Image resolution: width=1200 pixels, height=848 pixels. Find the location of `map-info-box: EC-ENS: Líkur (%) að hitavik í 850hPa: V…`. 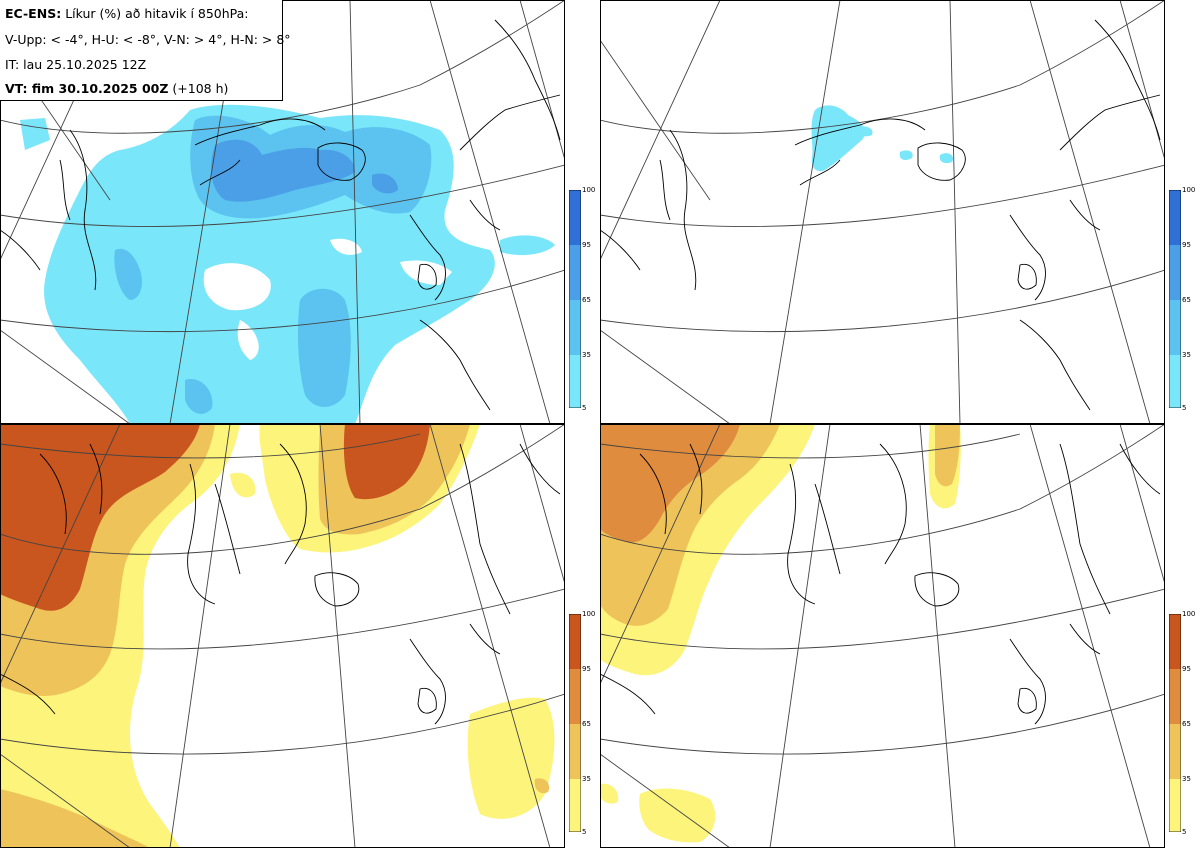

map-info-box: EC-ENS: Líkur (%) að hitavik í 850hPa: V… is located at coordinates (145, 50).